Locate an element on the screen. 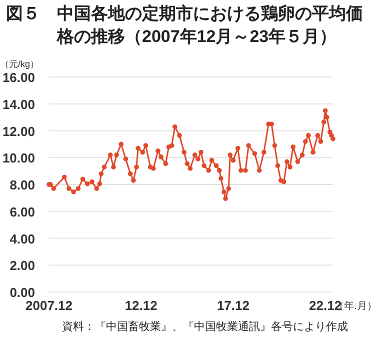 This screenshot has width=380, height=338. xtick: 22.12 is located at coordinates (325, 305).